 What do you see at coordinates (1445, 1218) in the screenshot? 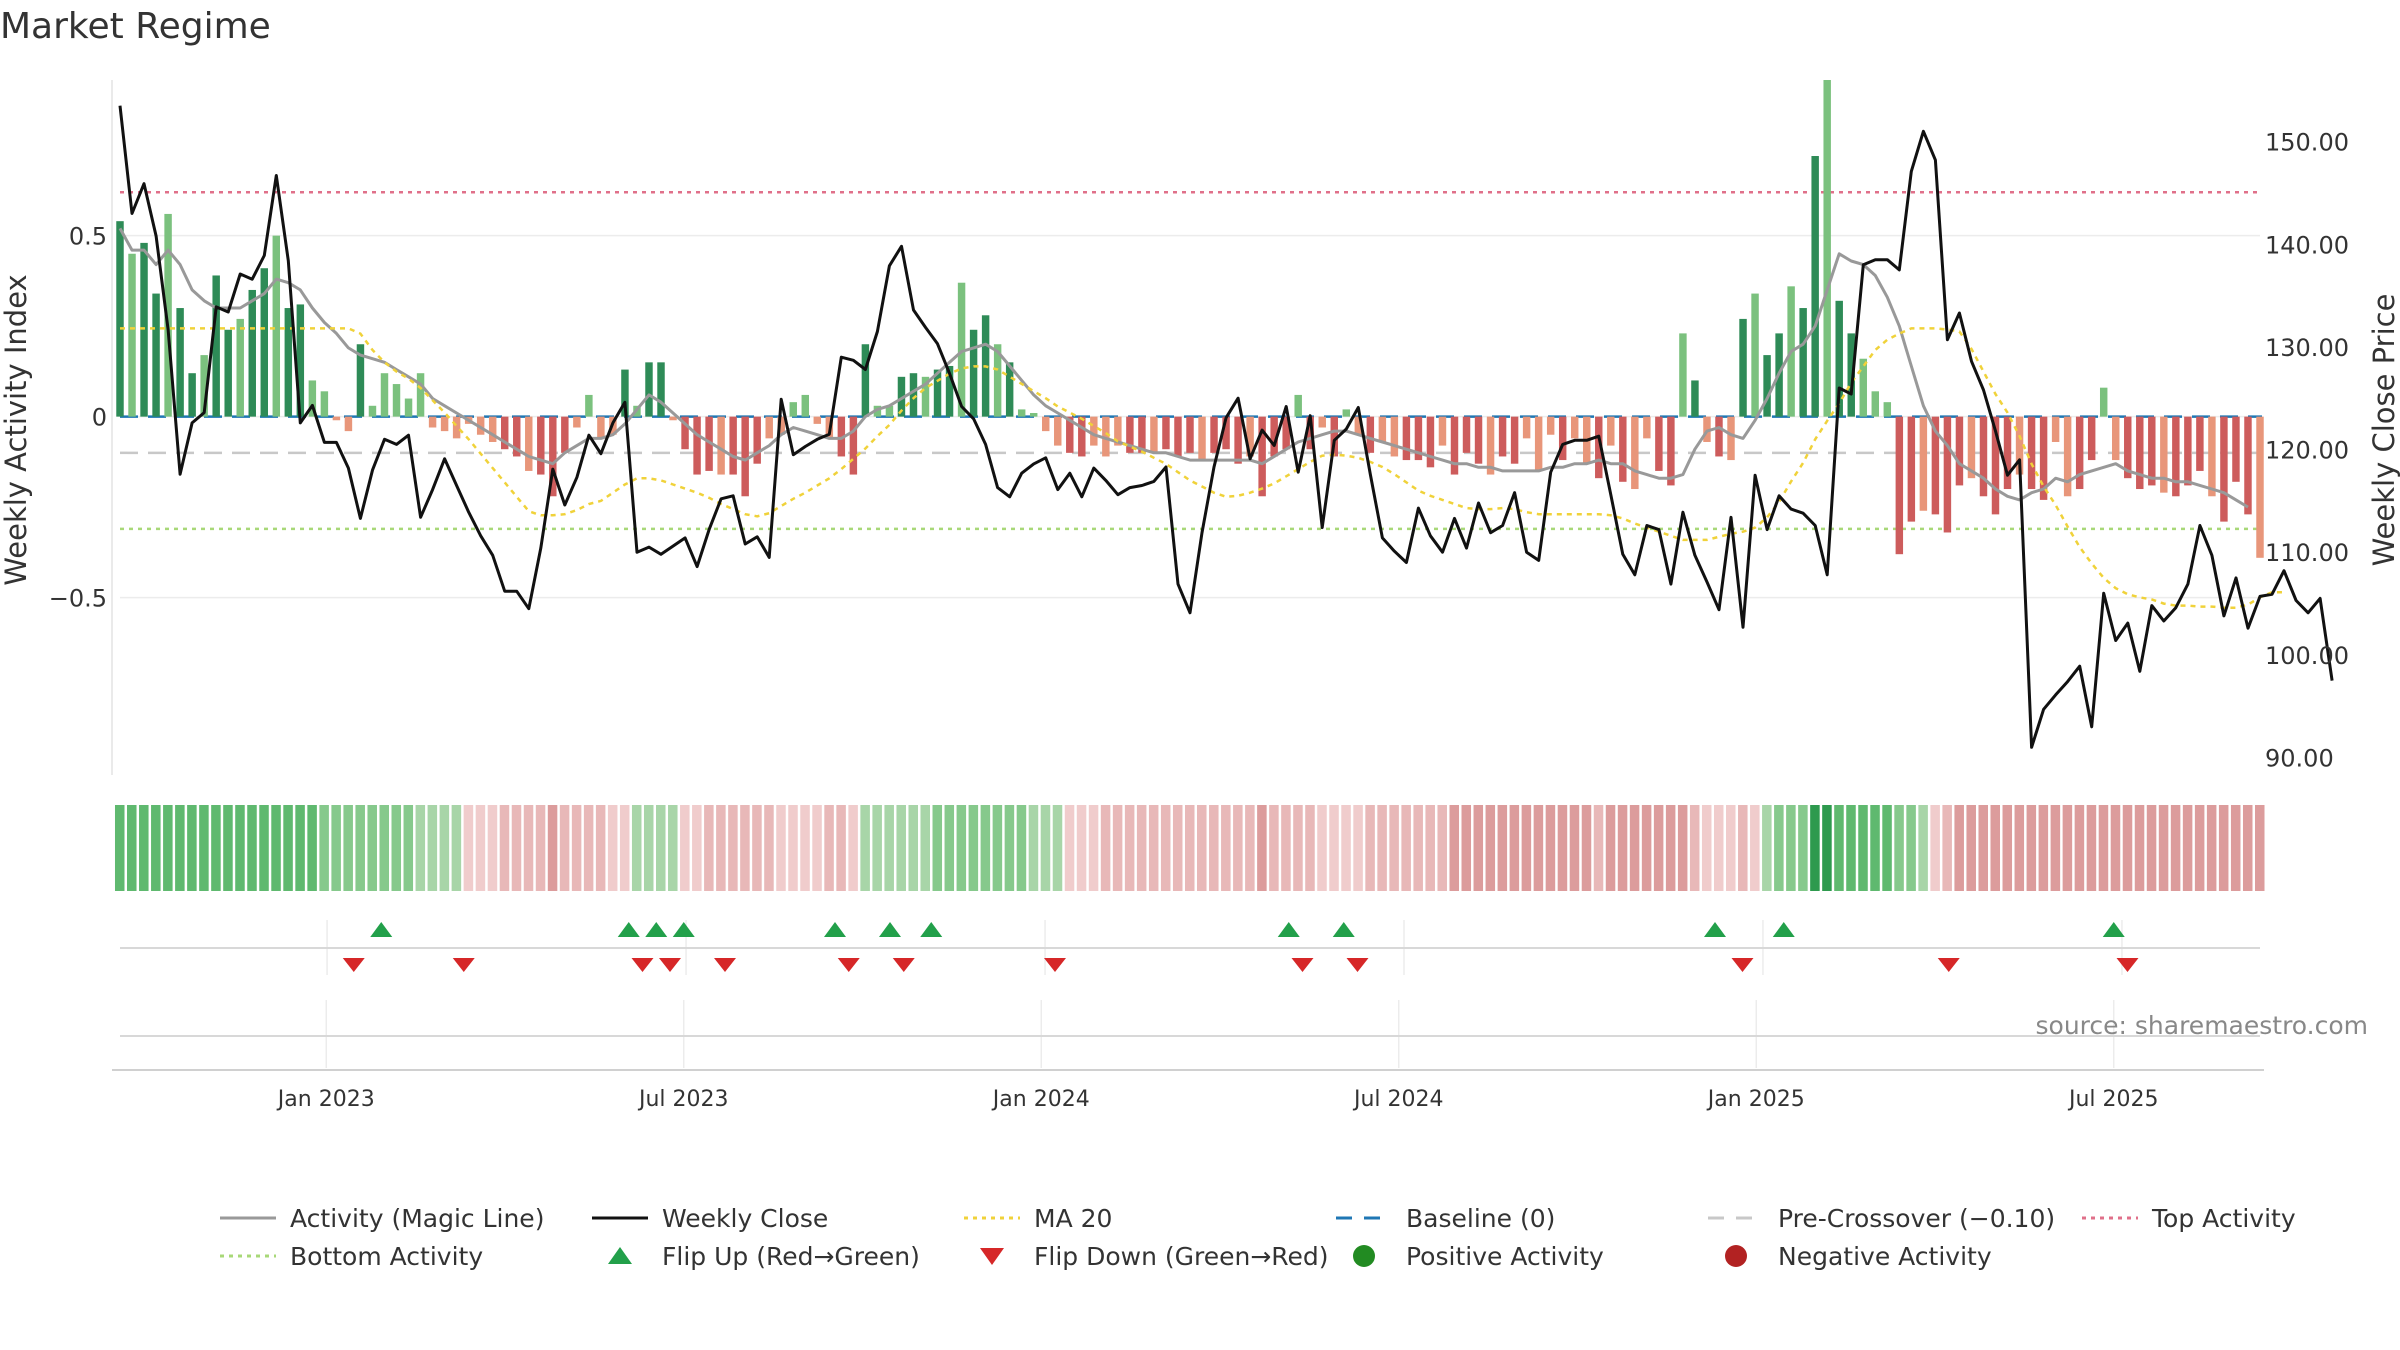
I see `legend-item: Baseline (0)` at bounding box center [1445, 1218].